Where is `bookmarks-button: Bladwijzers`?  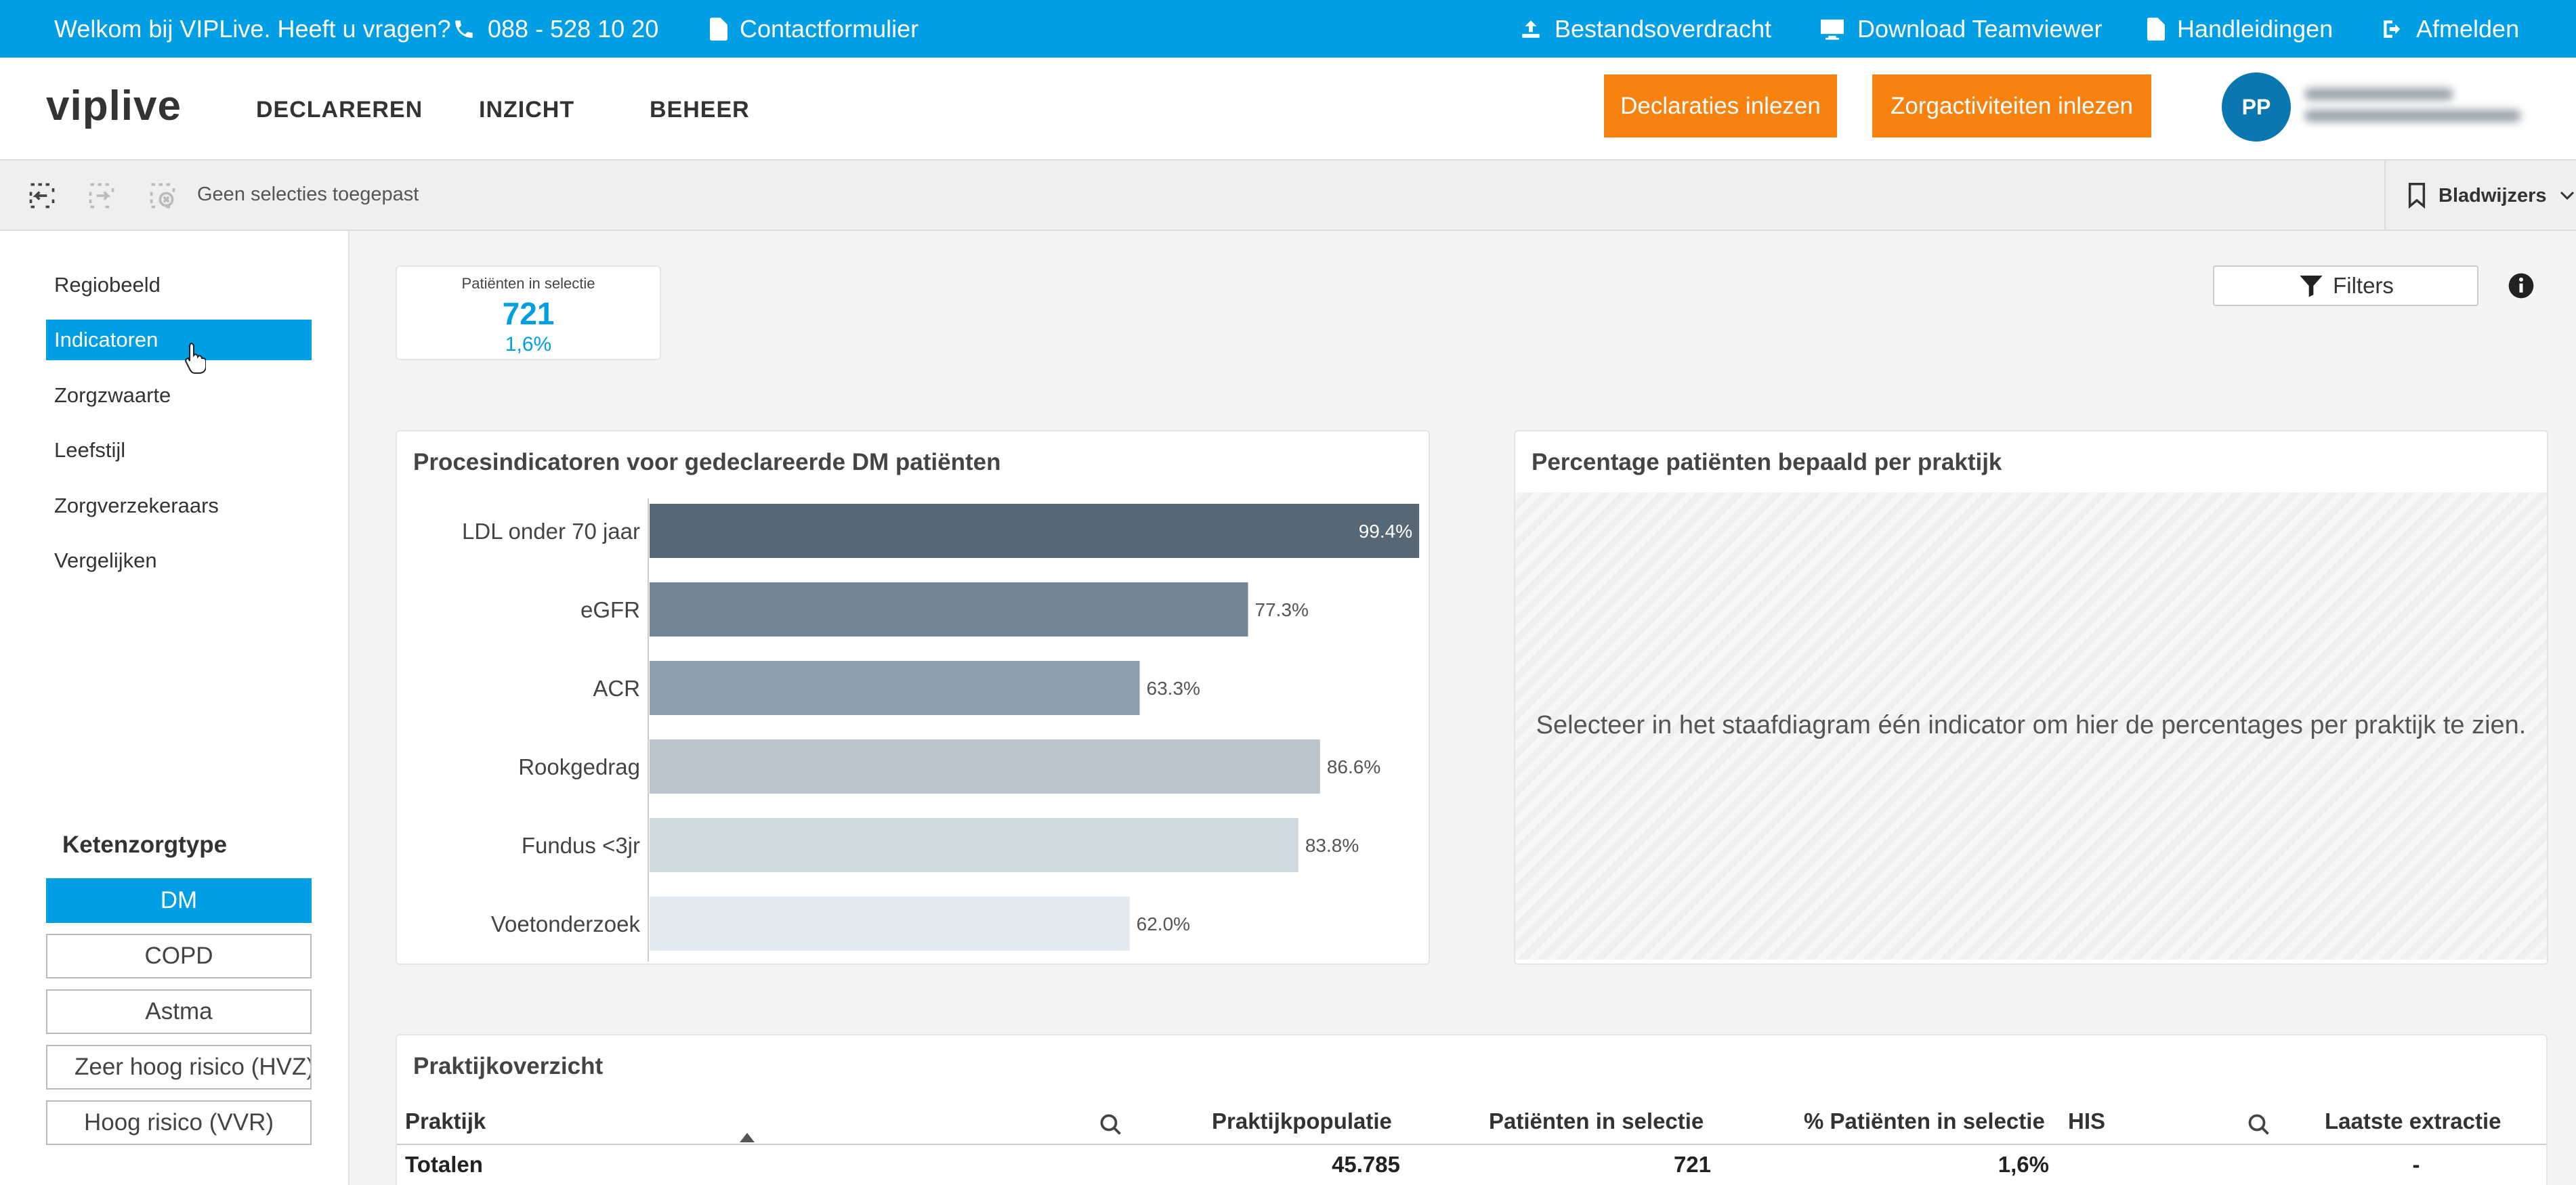
bookmarks-button: Bladwijzers is located at coordinates (2480, 195).